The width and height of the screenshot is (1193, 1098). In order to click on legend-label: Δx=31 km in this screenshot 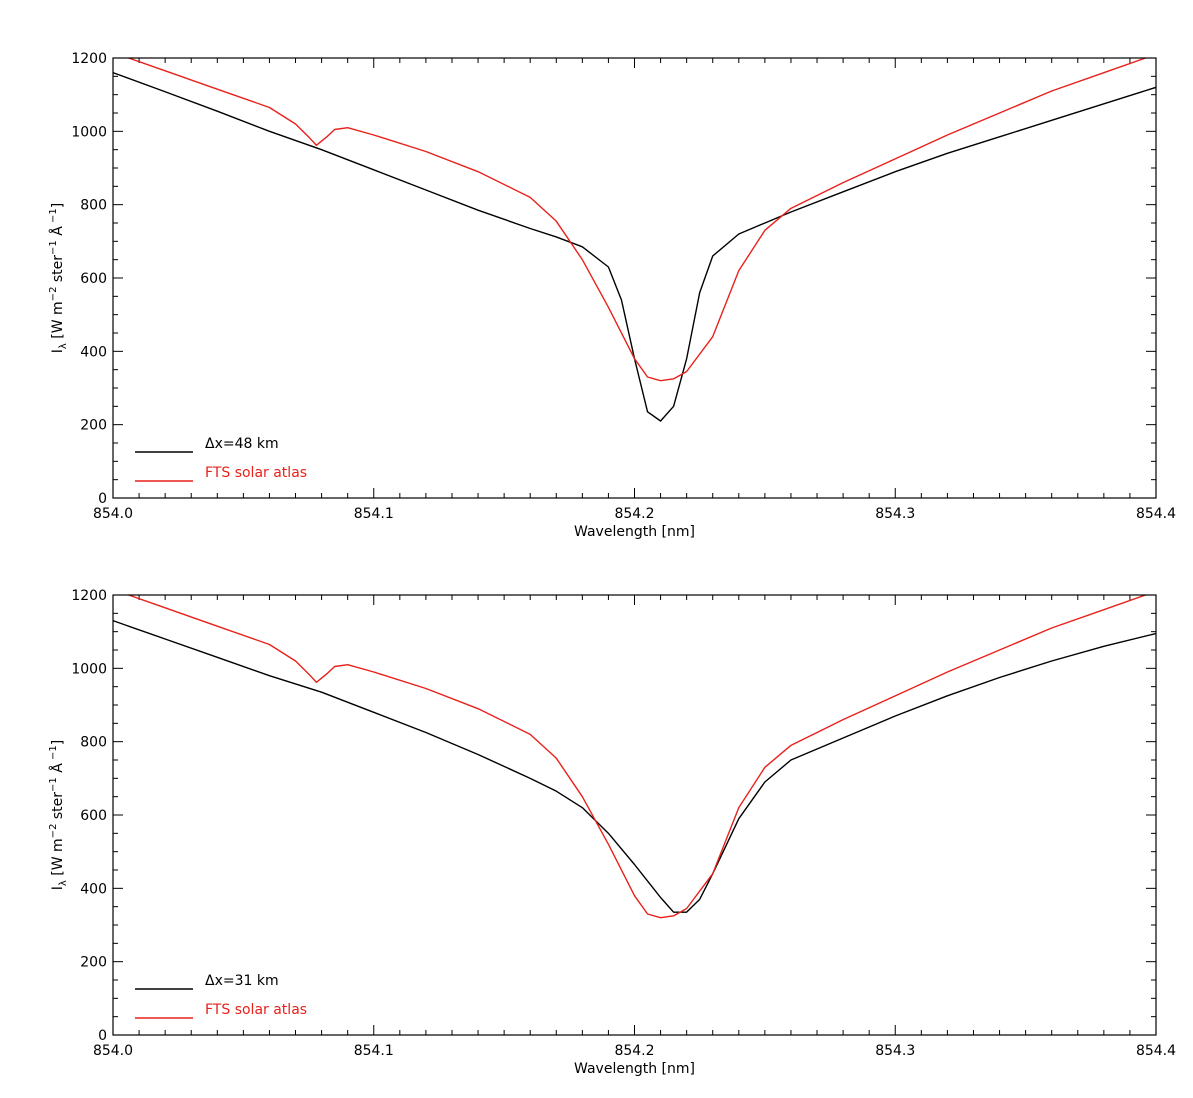, I will do `click(242, 981)`.